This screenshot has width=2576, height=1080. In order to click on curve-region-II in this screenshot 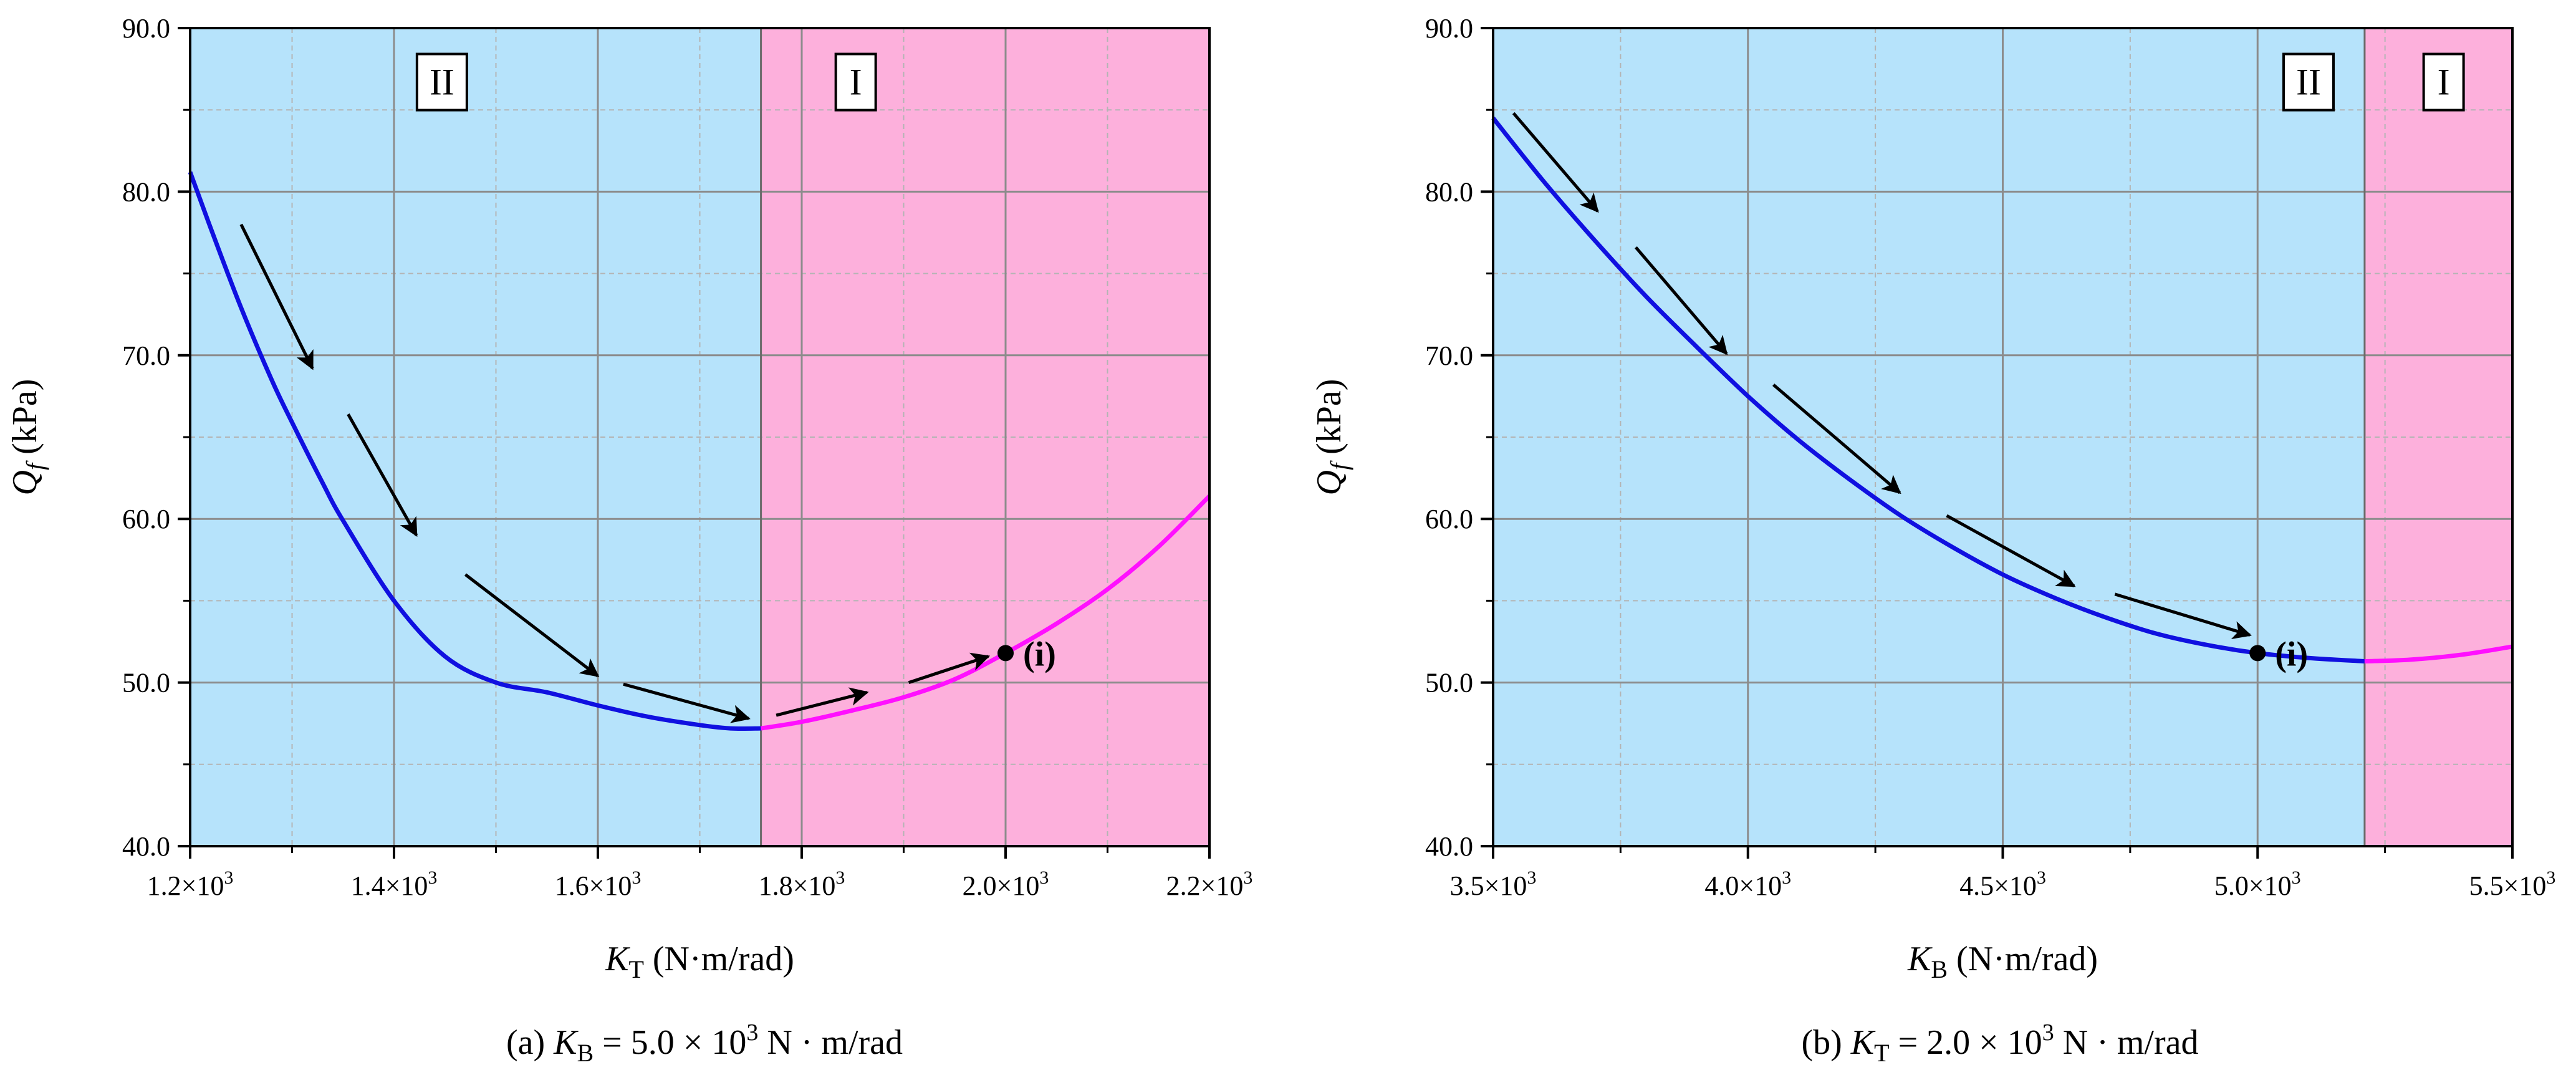, I will do `click(474, 451)`.